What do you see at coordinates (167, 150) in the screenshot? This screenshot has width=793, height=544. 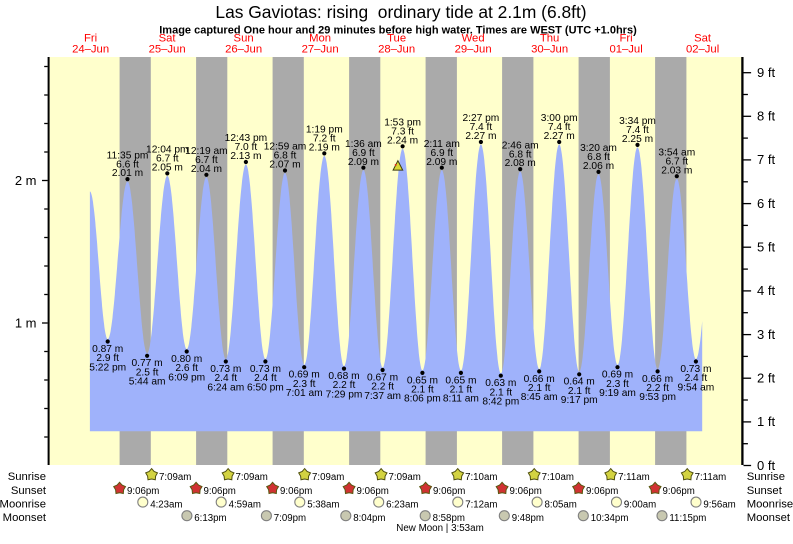 I see `svg-text: 12:04 pm` at bounding box center [167, 150].